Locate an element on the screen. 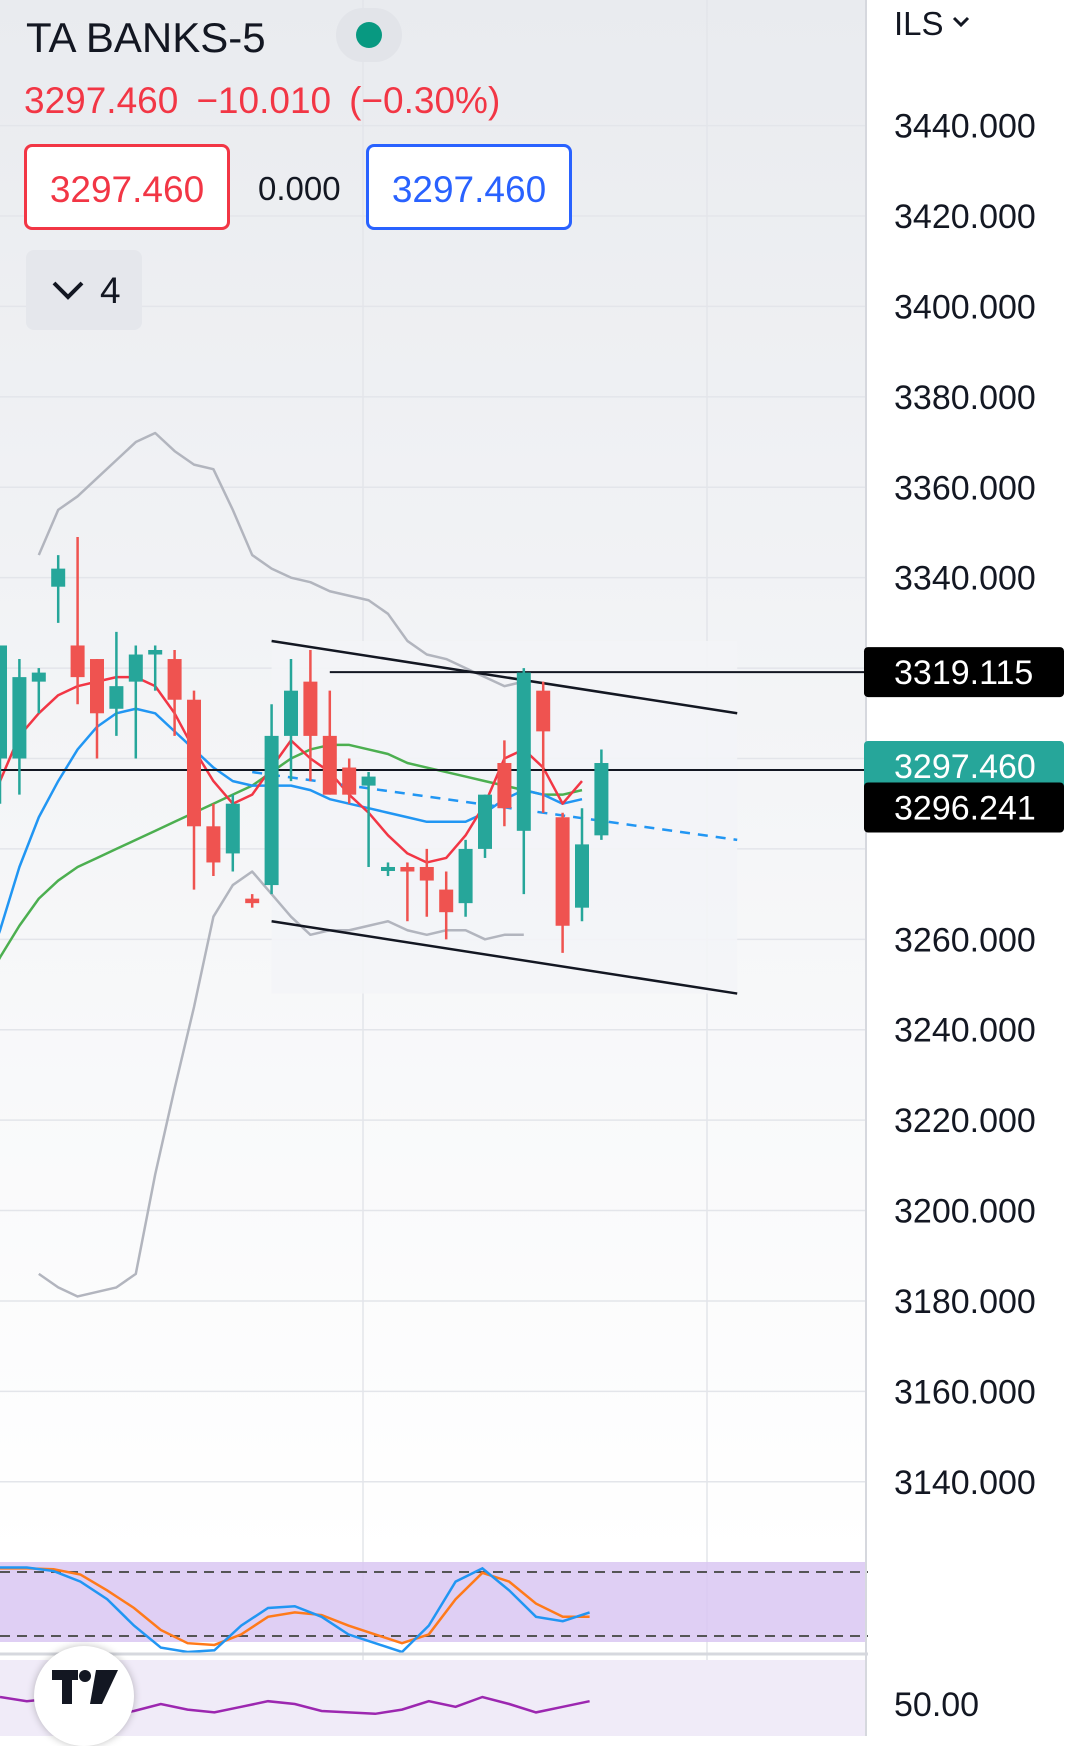  price-tag-line2-bg is located at coordinates (964, 807).